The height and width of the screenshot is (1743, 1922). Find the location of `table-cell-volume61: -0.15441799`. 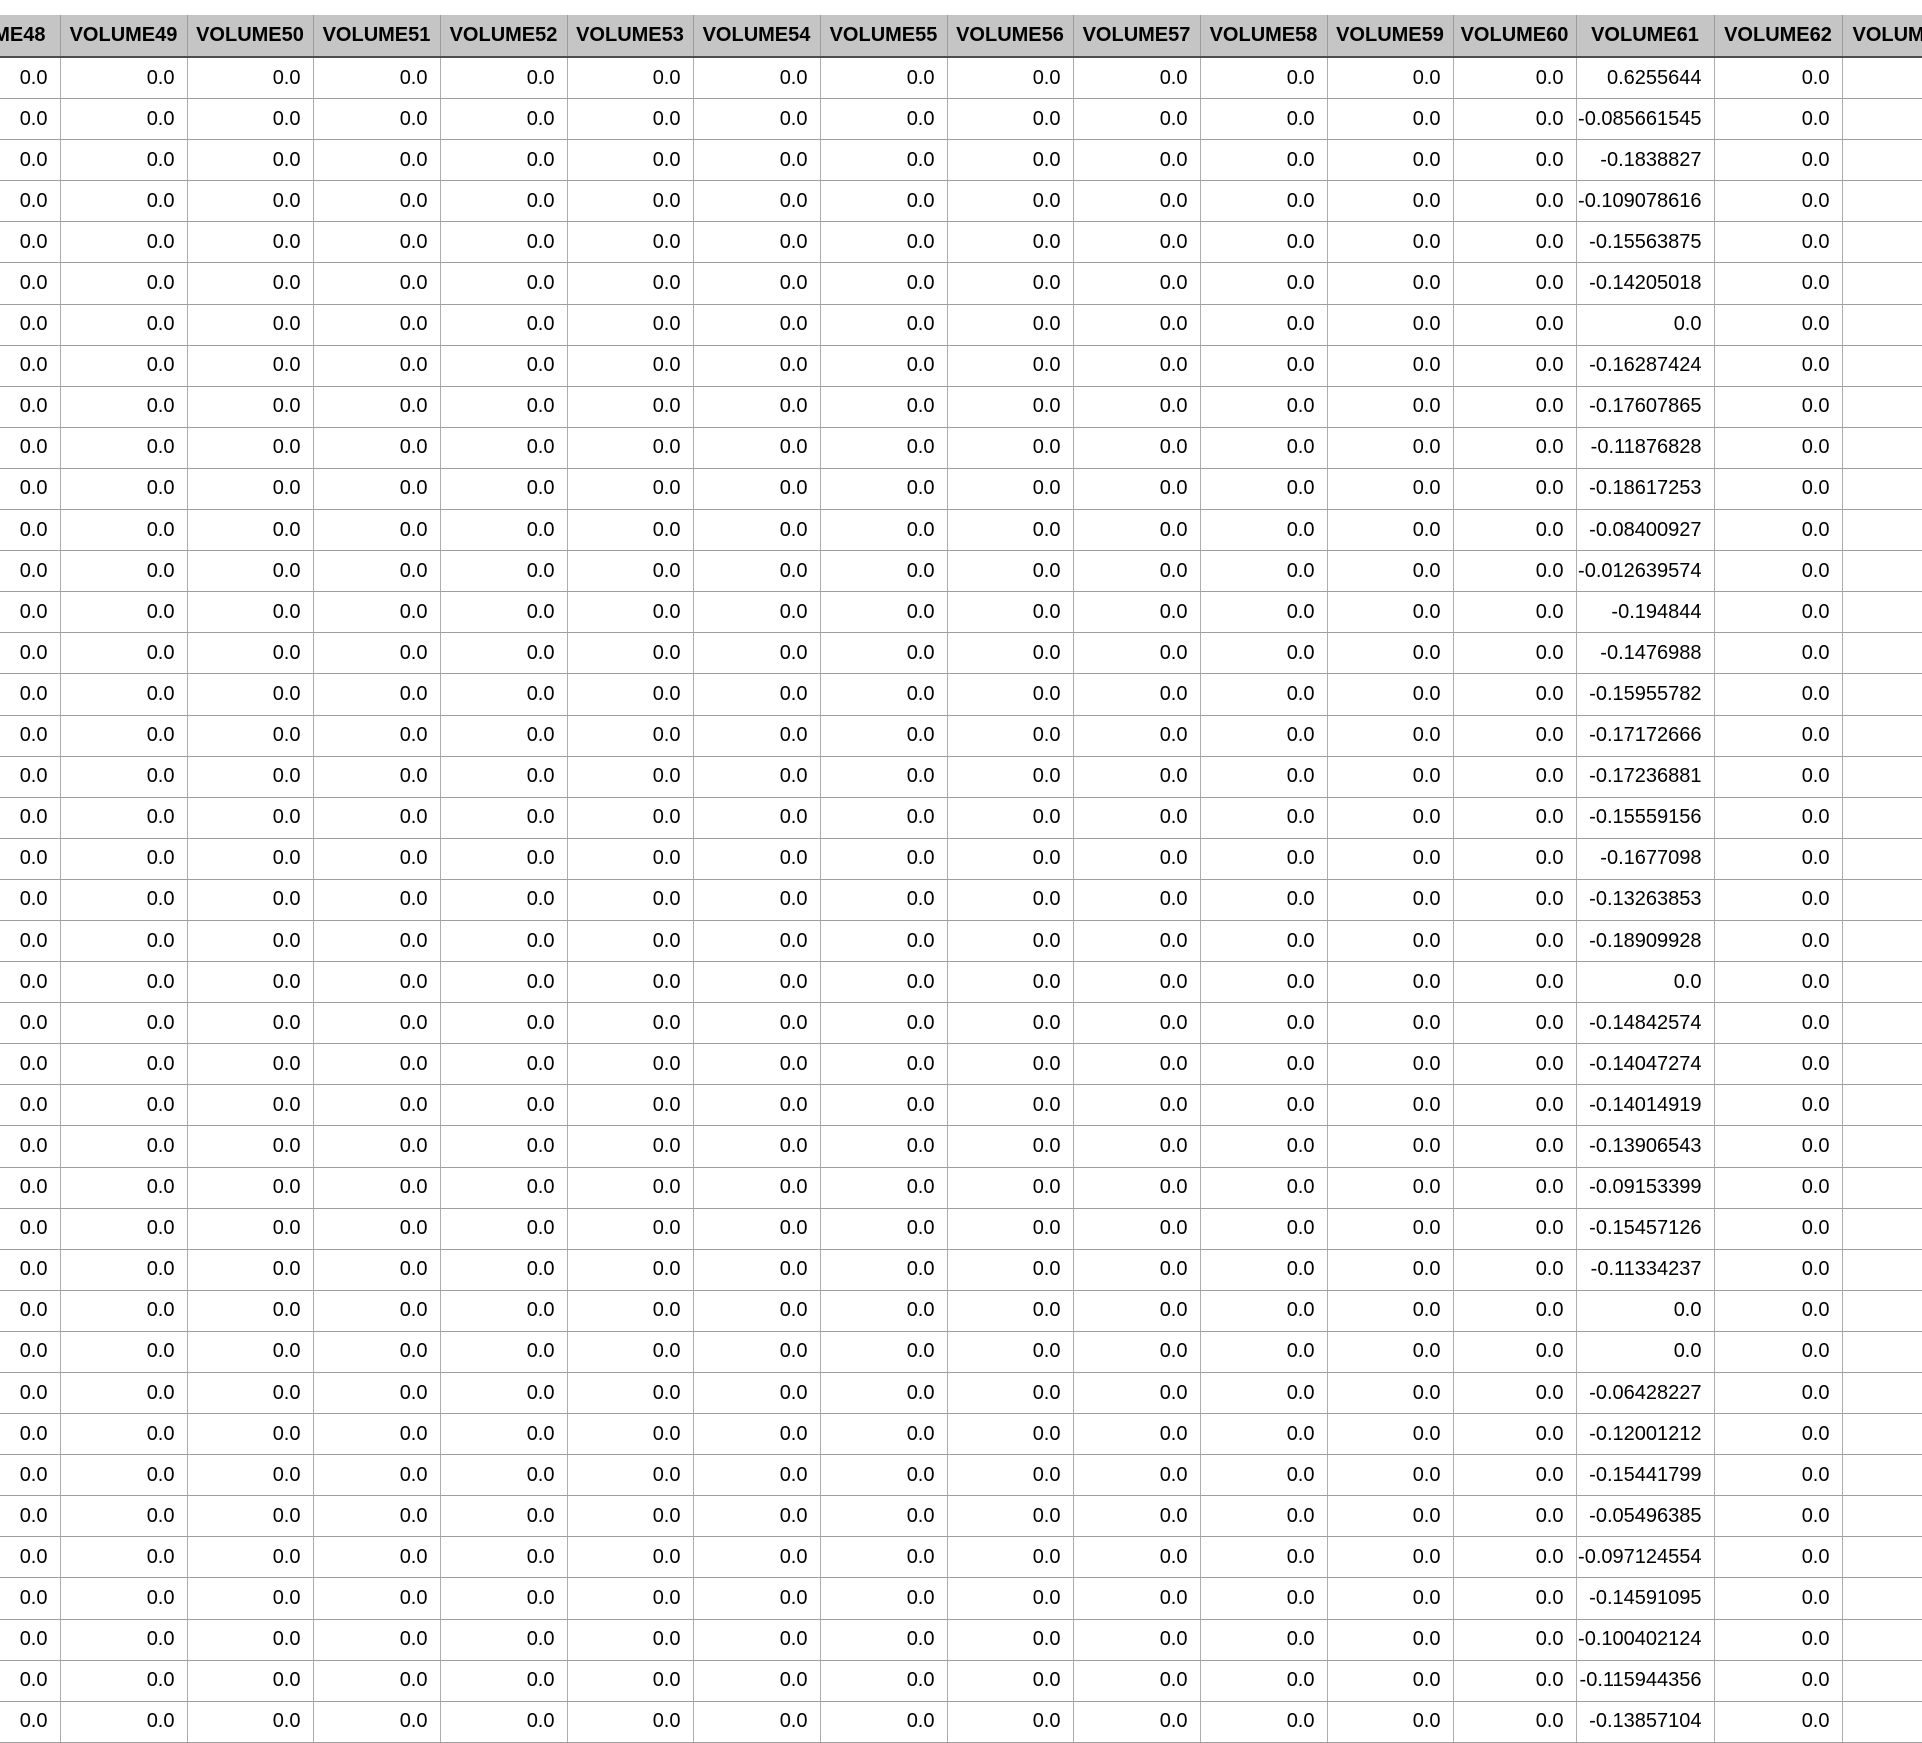

table-cell-volume61: -0.15441799 is located at coordinates (1645, 1475).